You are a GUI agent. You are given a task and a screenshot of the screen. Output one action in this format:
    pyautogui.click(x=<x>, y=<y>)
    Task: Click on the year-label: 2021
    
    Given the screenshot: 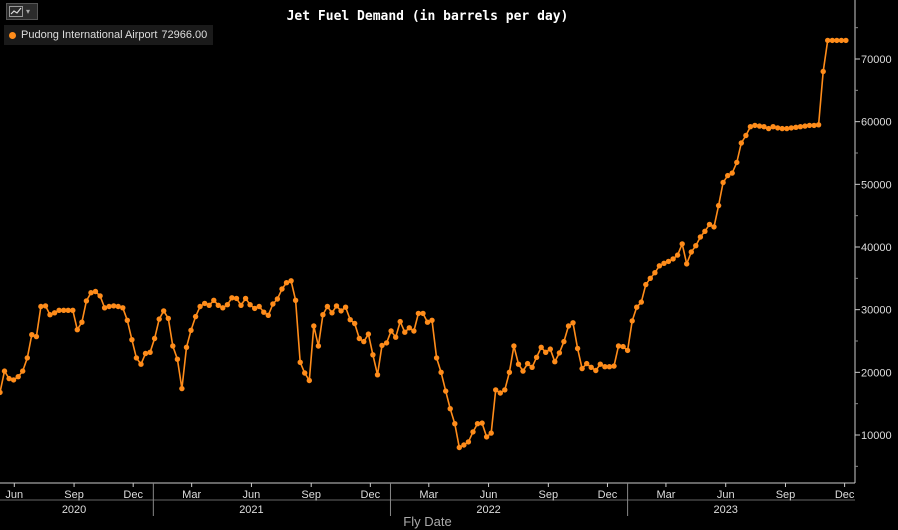 What is the action you would take?
    pyautogui.click(x=251, y=510)
    